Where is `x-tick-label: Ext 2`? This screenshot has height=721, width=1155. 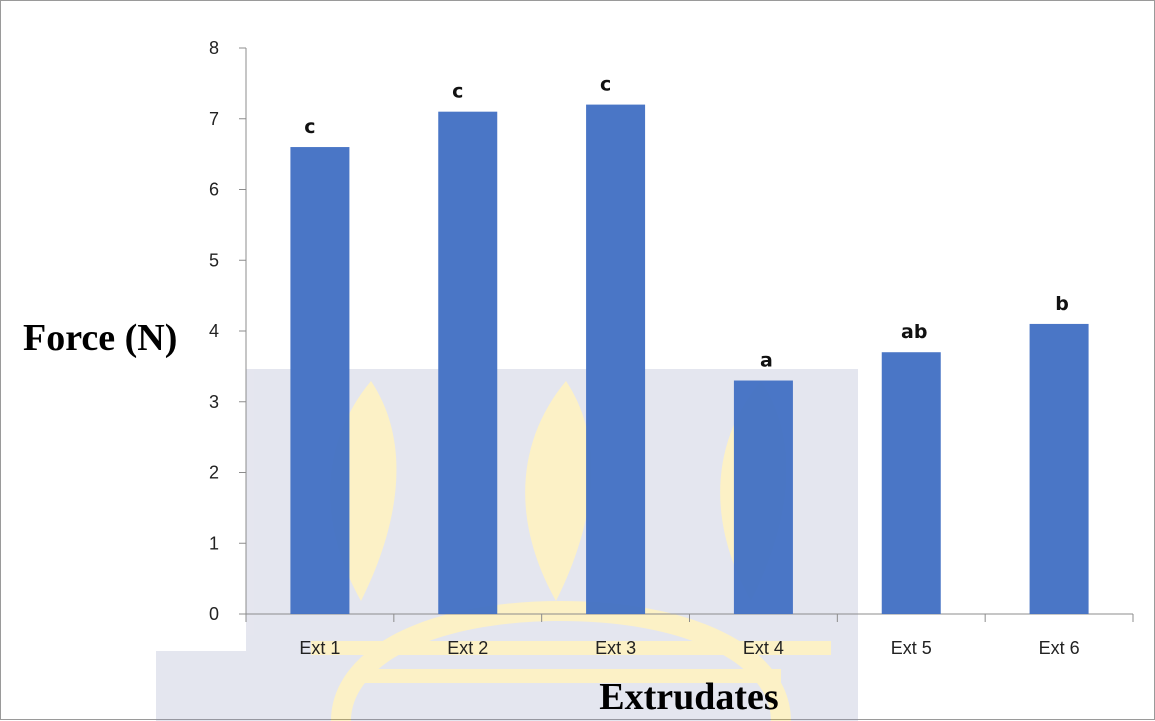 x-tick-label: Ext 2 is located at coordinates (467, 648).